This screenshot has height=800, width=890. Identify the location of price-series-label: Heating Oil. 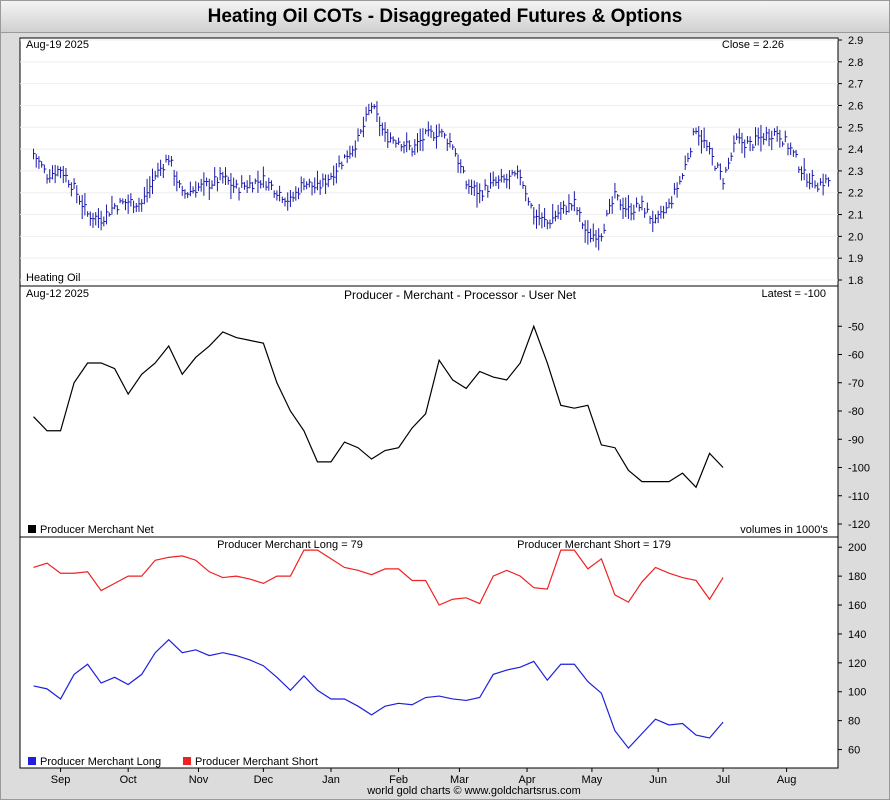
(53, 278).